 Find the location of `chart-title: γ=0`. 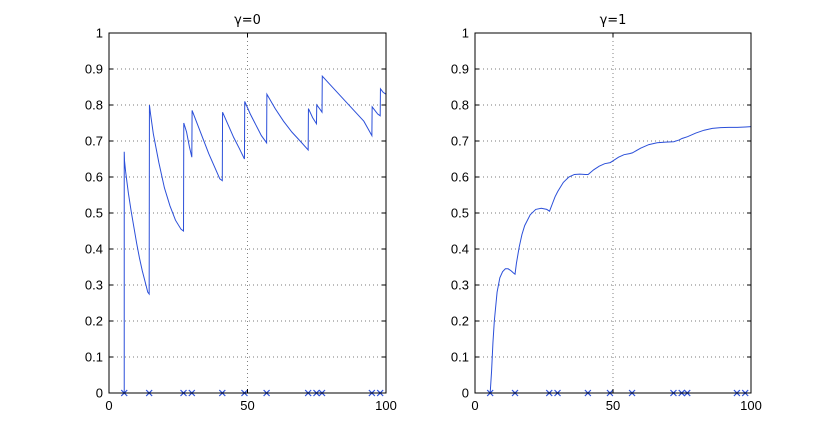

chart-title: γ=0 is located at coordinates (247, 20).